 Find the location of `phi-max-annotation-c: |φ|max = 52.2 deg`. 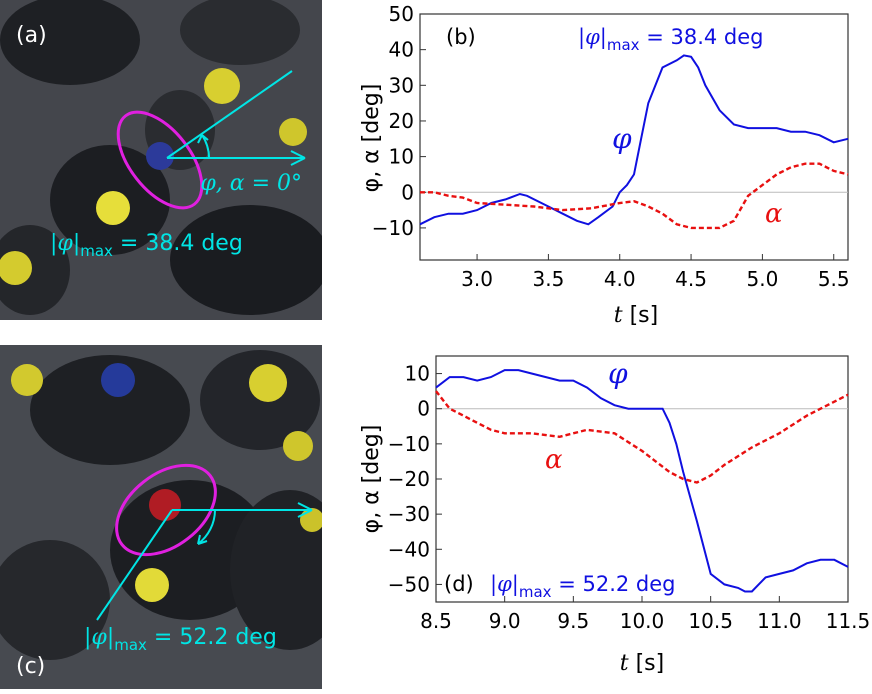

phi-max-annotation-c: |φ|max = 52.2 deg is located at coordinates (180, 639).